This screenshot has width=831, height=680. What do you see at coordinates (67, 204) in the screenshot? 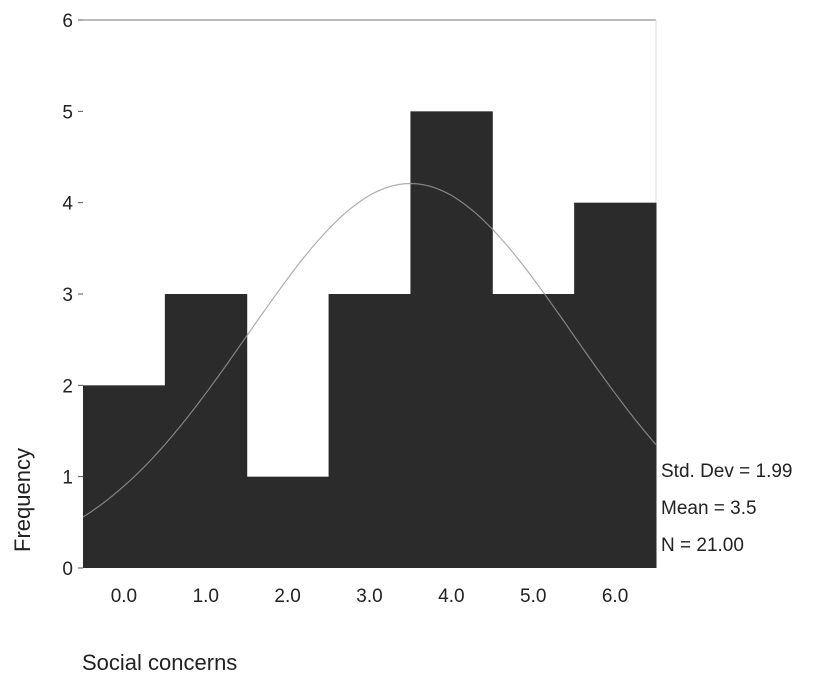
I see `y-tick-label-4: 4` at bounding box center [67, 204].